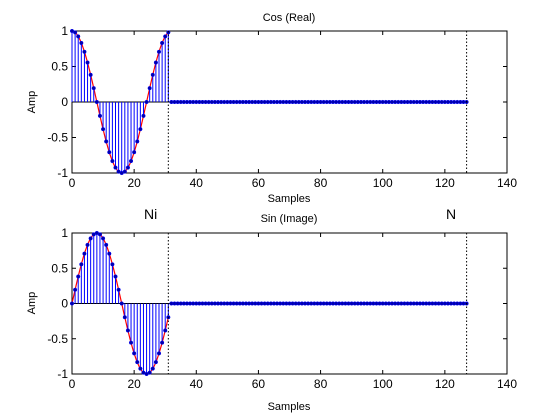 This screenshot has width=559, height=419. Describe the element at coordinates (64, 304) in the screenshot. I see `sin-ytick-label: 0` at that location.